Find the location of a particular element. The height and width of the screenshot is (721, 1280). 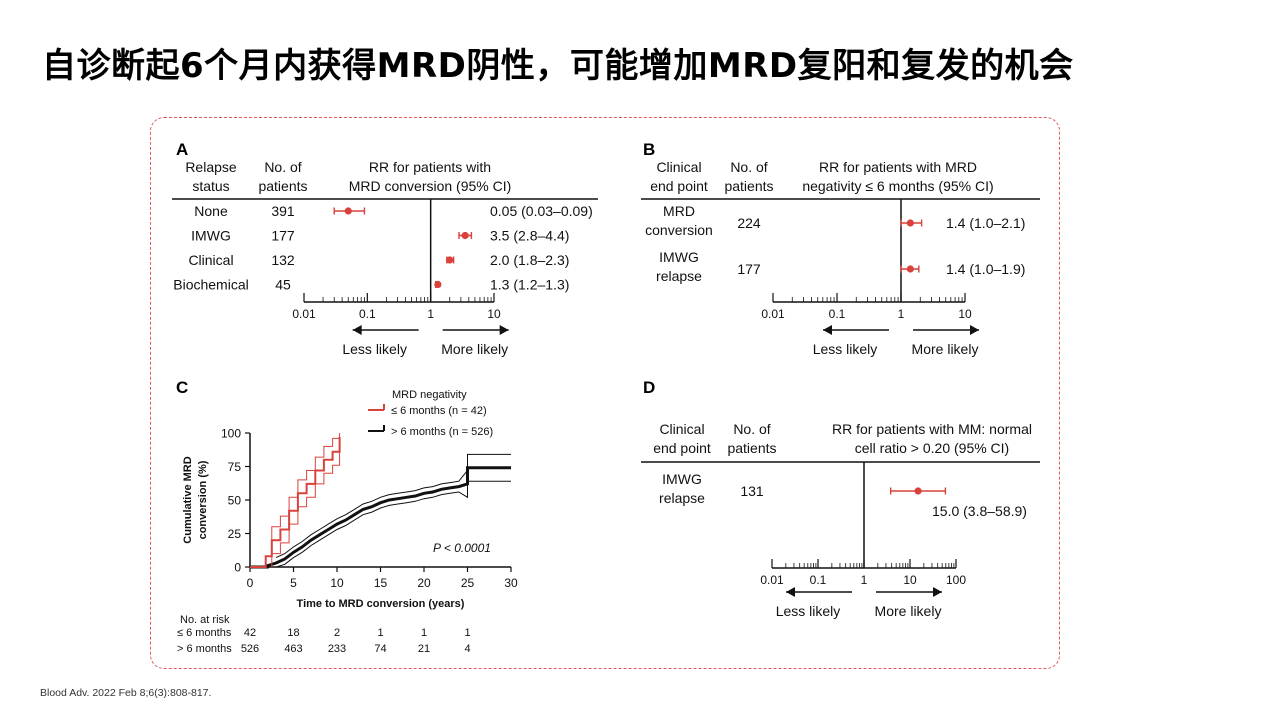

panel-c-risk-row-label: > 6 months is located at coordinates (204, 649).